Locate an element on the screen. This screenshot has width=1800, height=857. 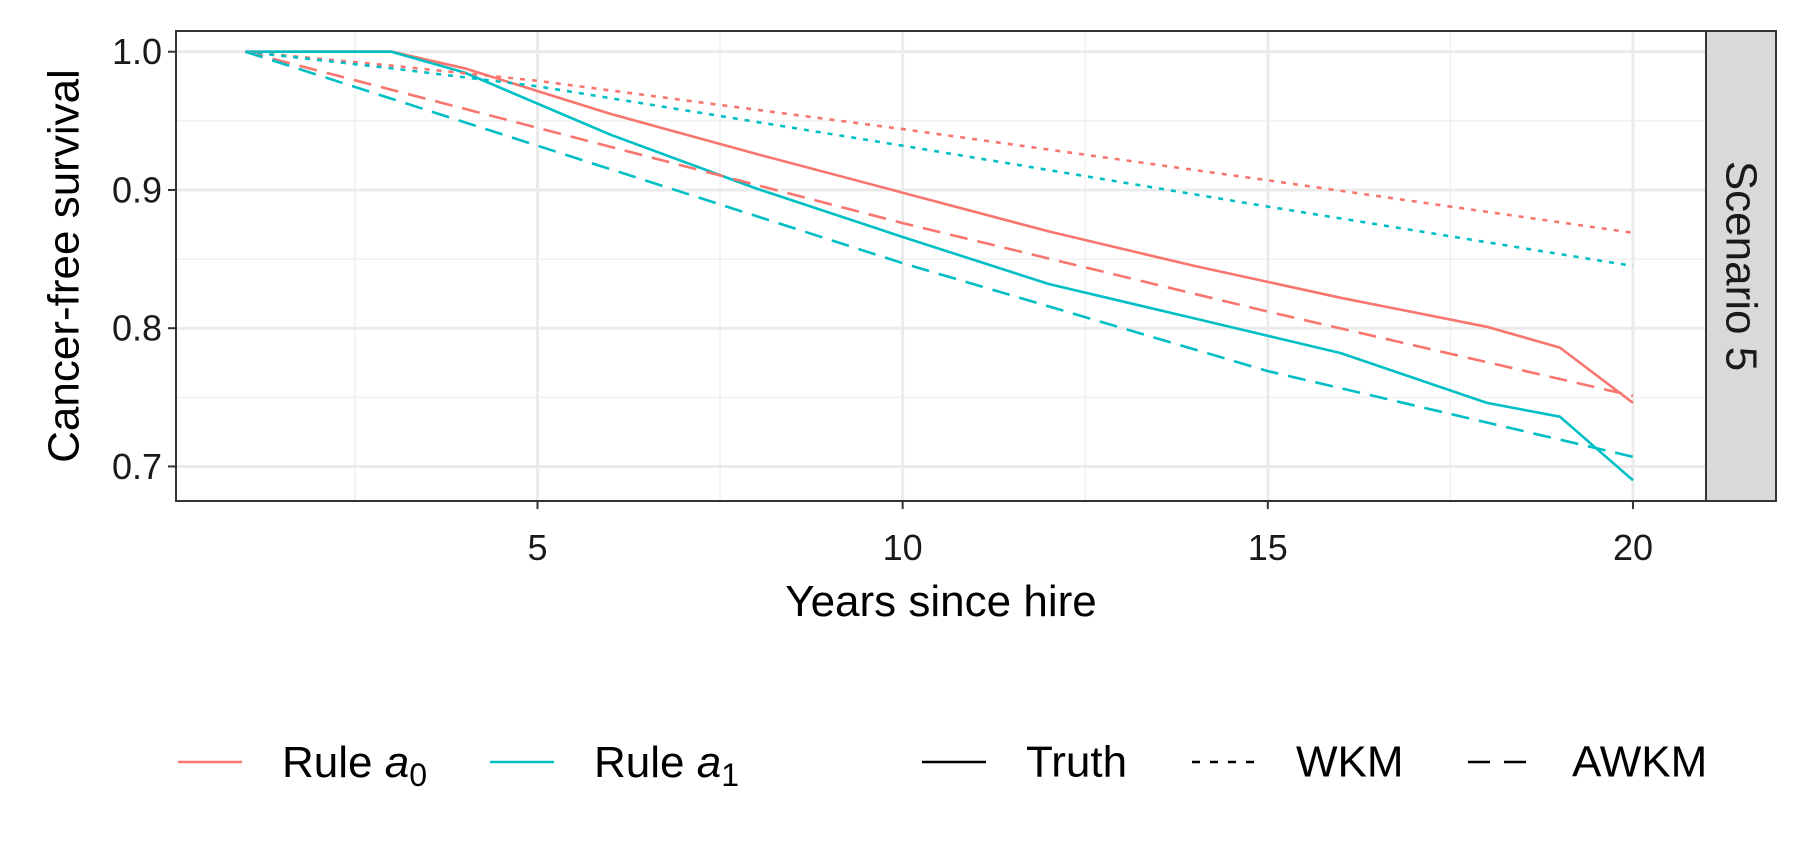
legend-label-solid: Truth is located at coordinates (1076, 762).